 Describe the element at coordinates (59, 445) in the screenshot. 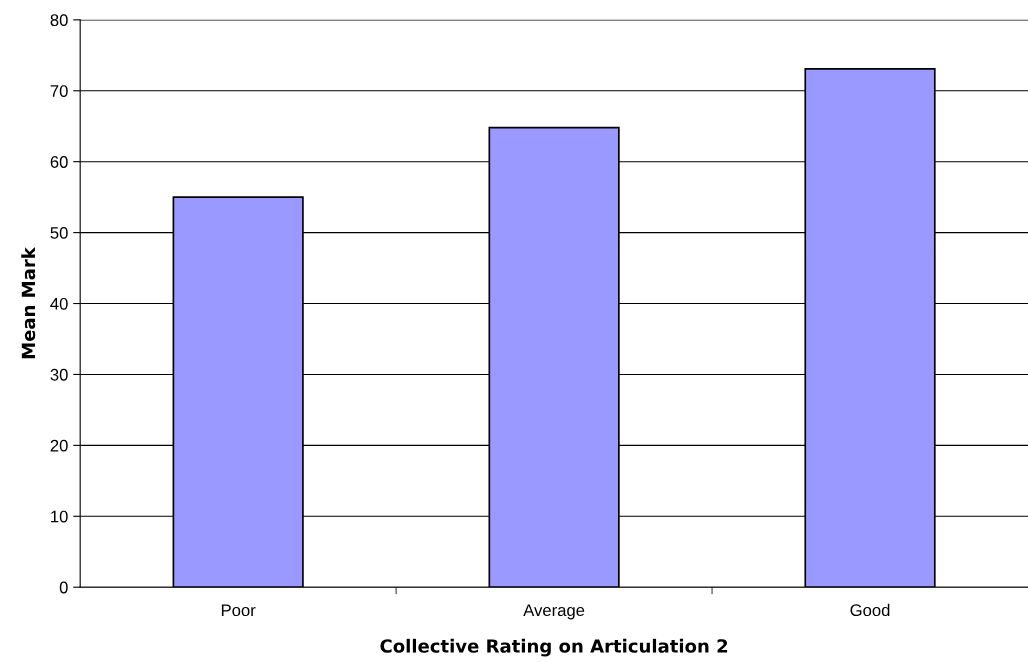

I see `y-tick-label: 20` at that location.